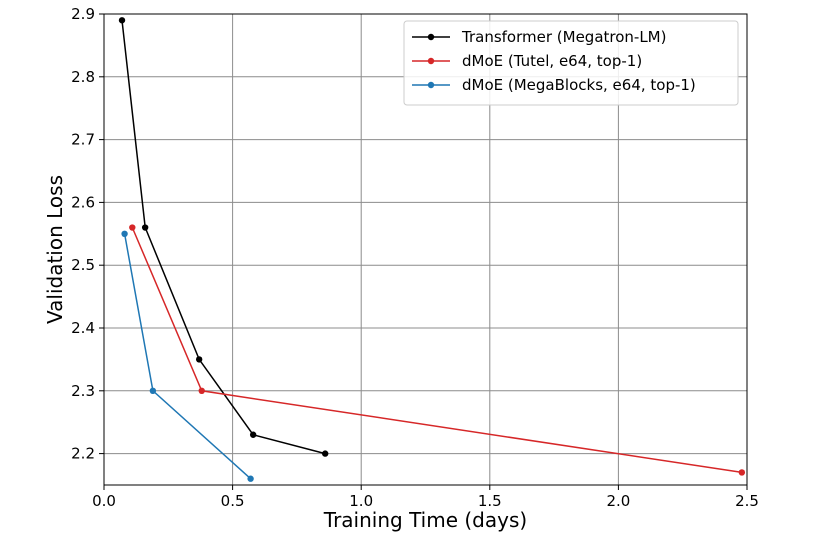 The width and height of the screenshot is (830, 535). What do you see at coordinates (552, 61) in the screenshot?
I see `legend-label: dMoE (Tutel, e64, top-1)` at bounding box center [552, 61].